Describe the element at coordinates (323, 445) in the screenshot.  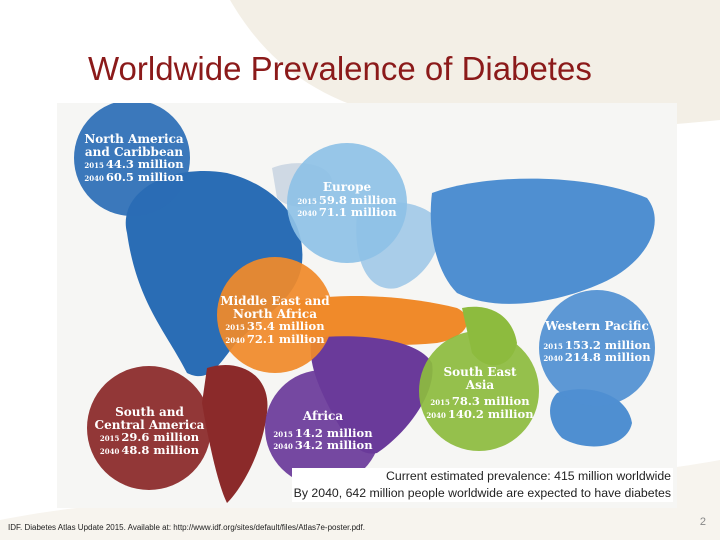
I see `stat-2040: 2040 34.2 million` at that location.